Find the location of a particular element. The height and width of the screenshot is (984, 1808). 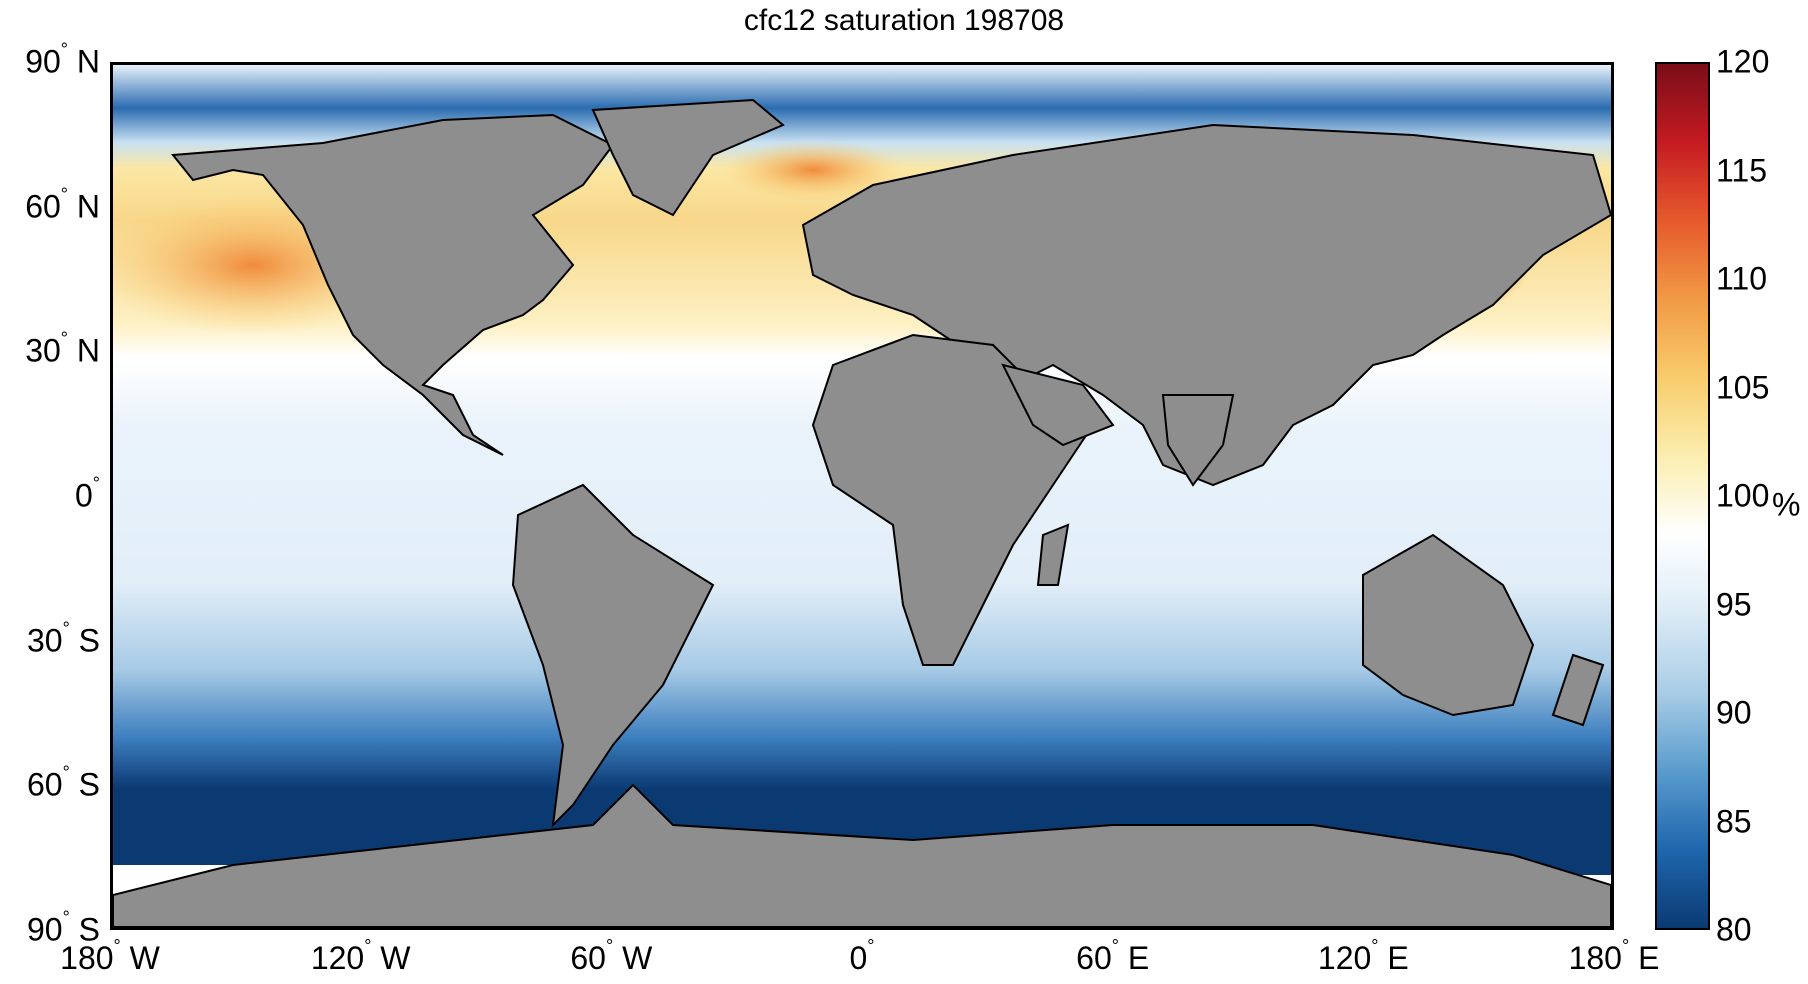

colorbar-tick-label: 115 is located at coordinates (1742, 170).